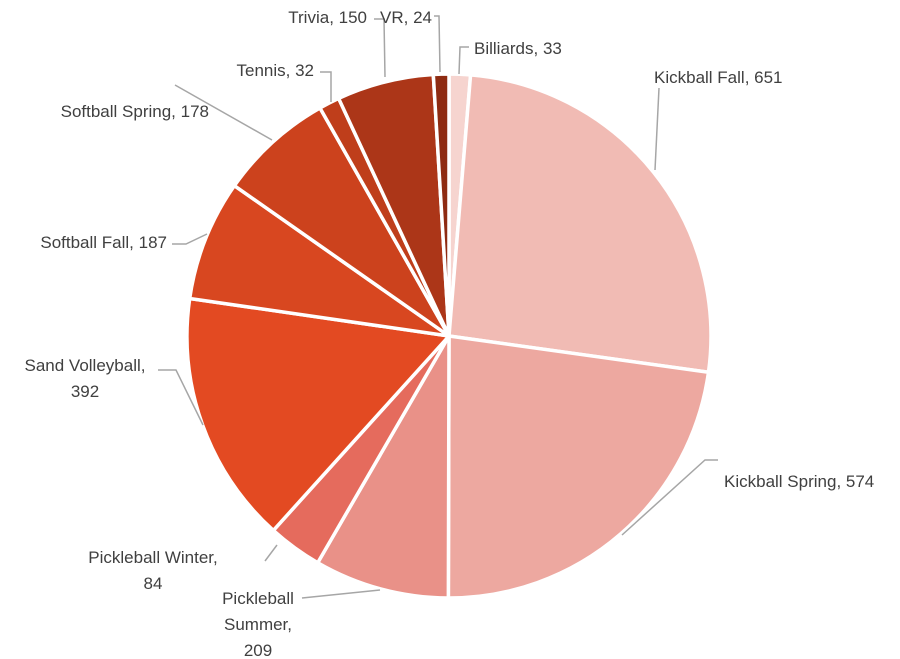 This screenshot has height=659, width=900. Describe the element at coordinates (152, 557) in the screenshot. I see `data-label-pickleball-winter: Pickleball Winter,` at that location.